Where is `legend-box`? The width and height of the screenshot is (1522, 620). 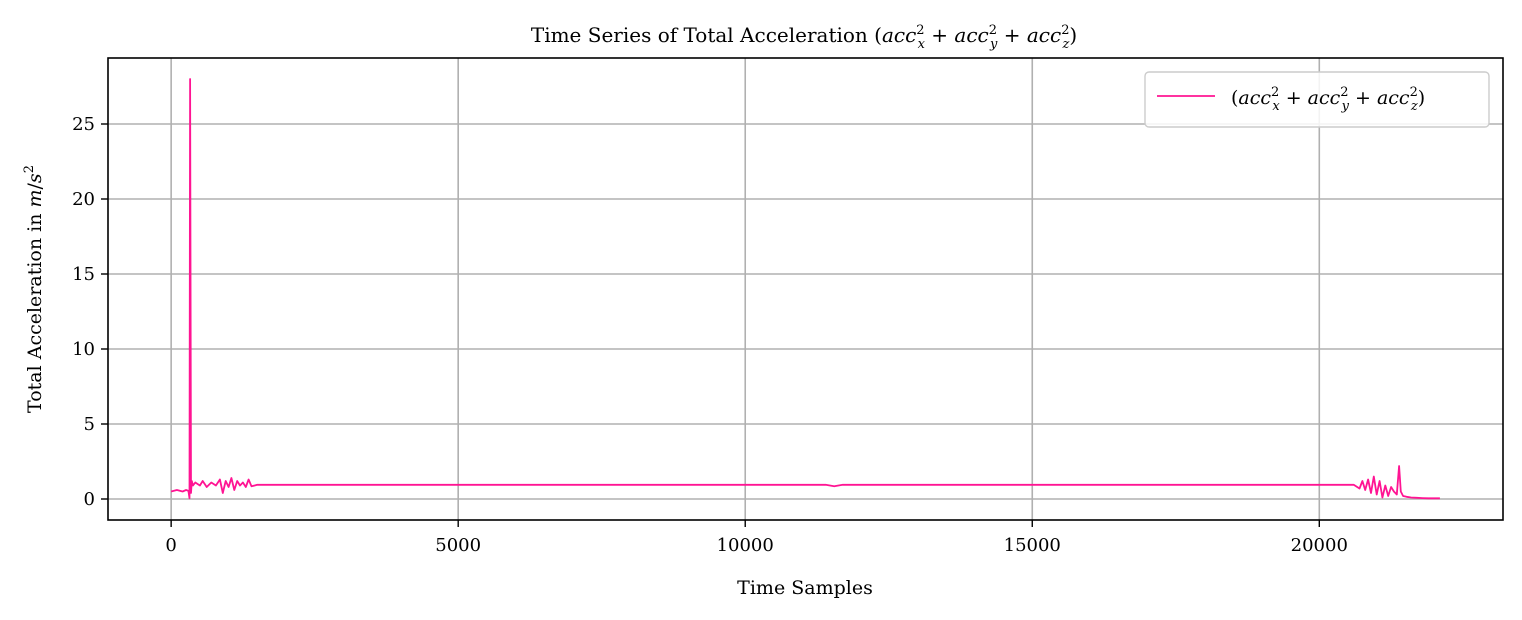 legend-box is located at coordinates (1317, 99).